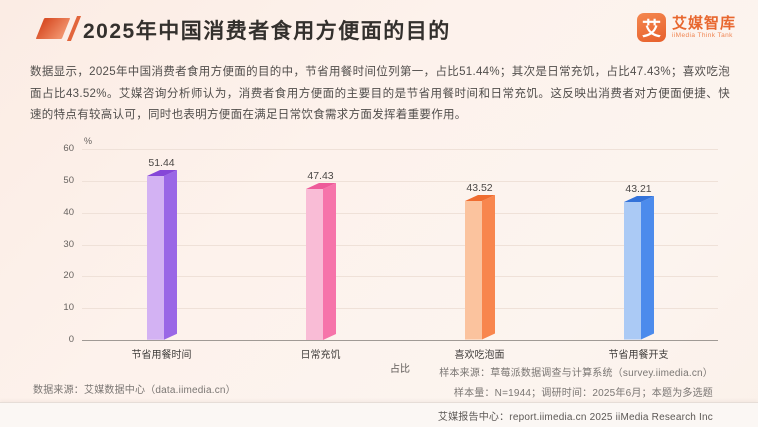  I want to click on sample-info-note: 样本量：N=1944；调研时间：2025年6月；本题为多选题, so click(583, 393).